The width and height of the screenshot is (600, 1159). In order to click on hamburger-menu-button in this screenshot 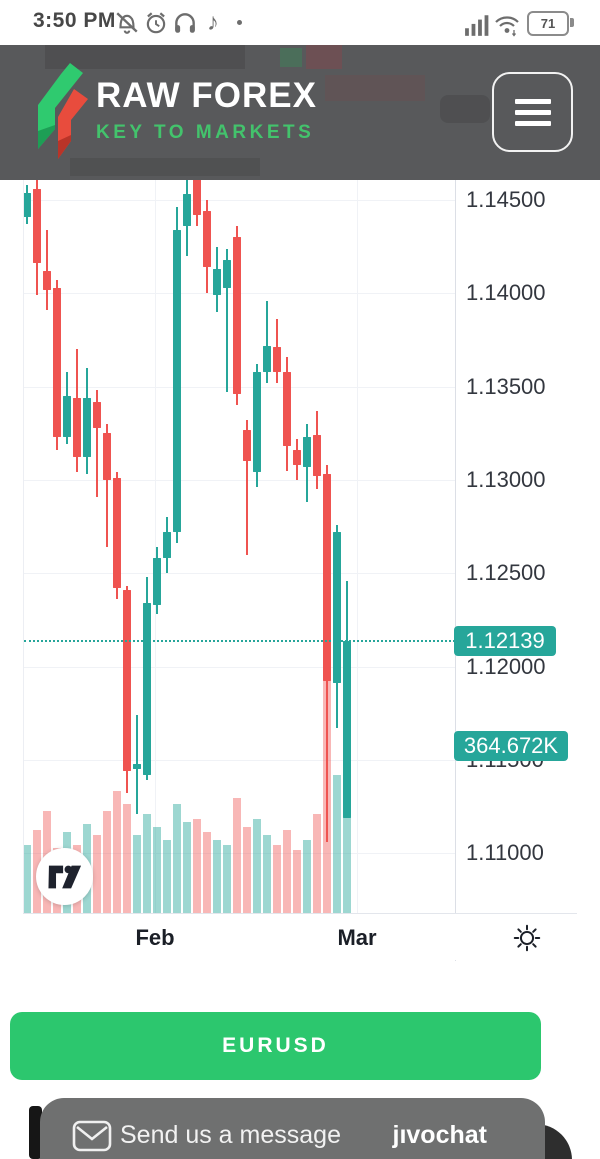, I will do `click(532, 112)`.